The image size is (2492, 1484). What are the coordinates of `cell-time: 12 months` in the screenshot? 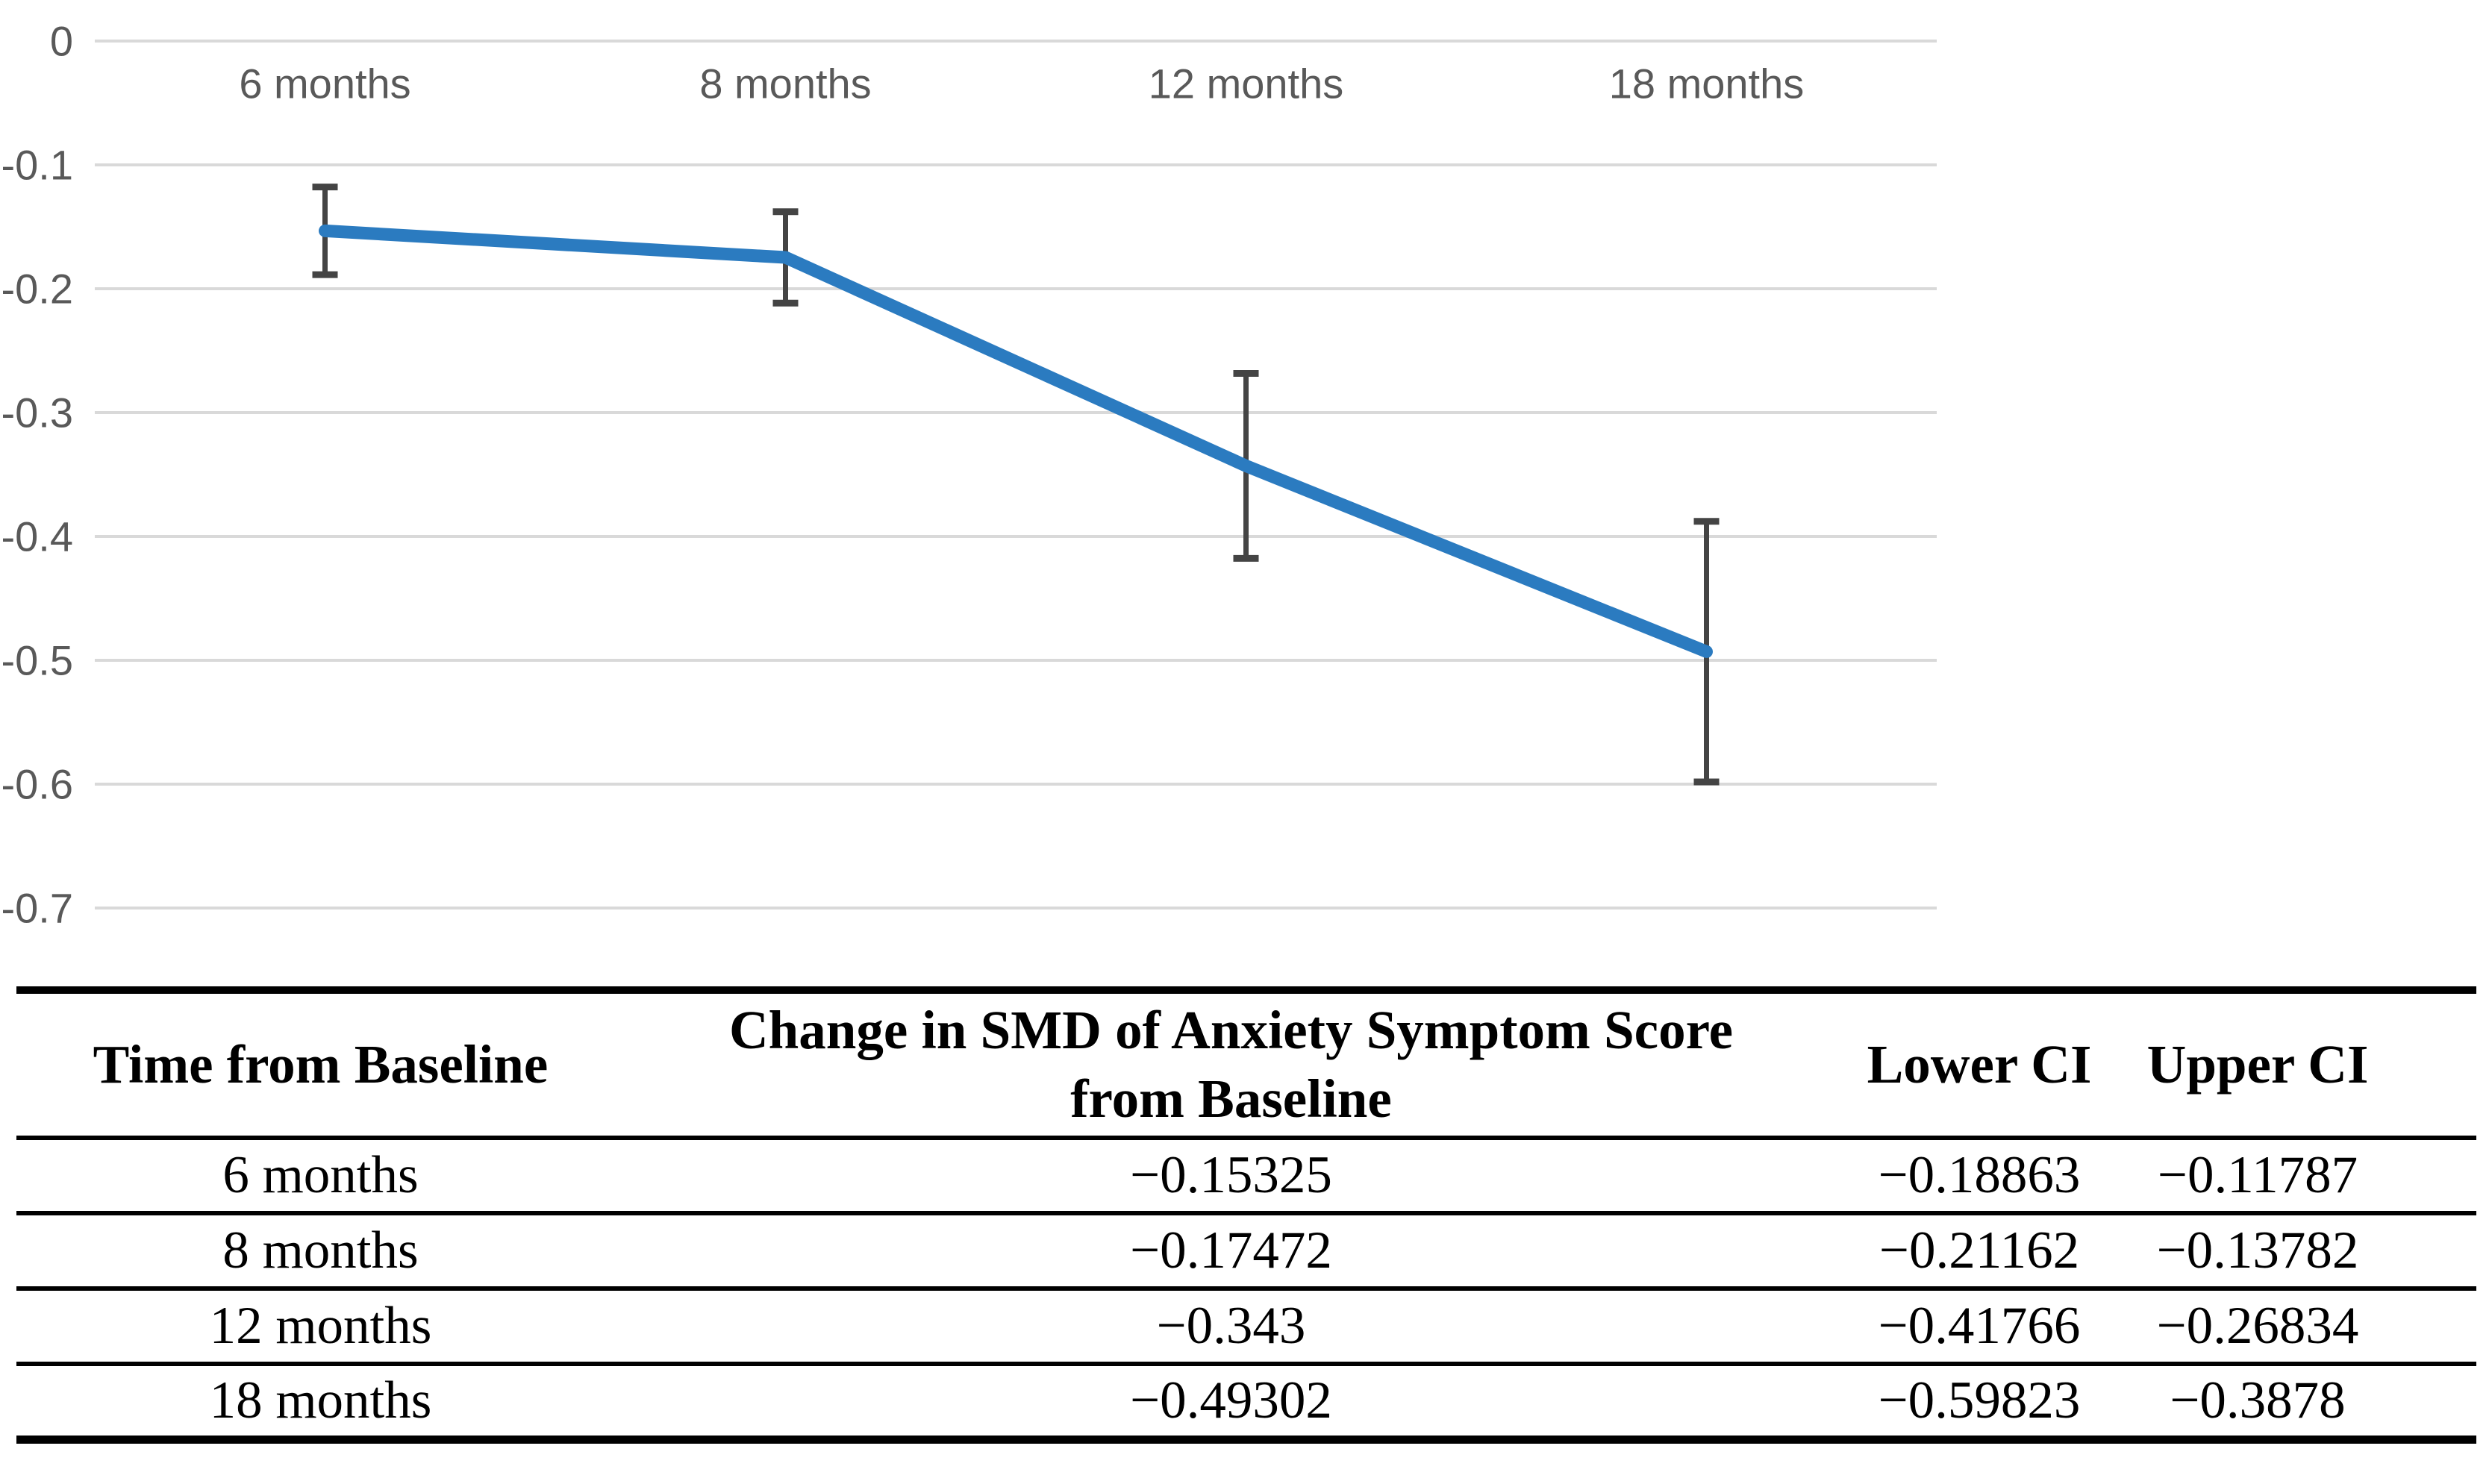 It's located at (320, 1326).